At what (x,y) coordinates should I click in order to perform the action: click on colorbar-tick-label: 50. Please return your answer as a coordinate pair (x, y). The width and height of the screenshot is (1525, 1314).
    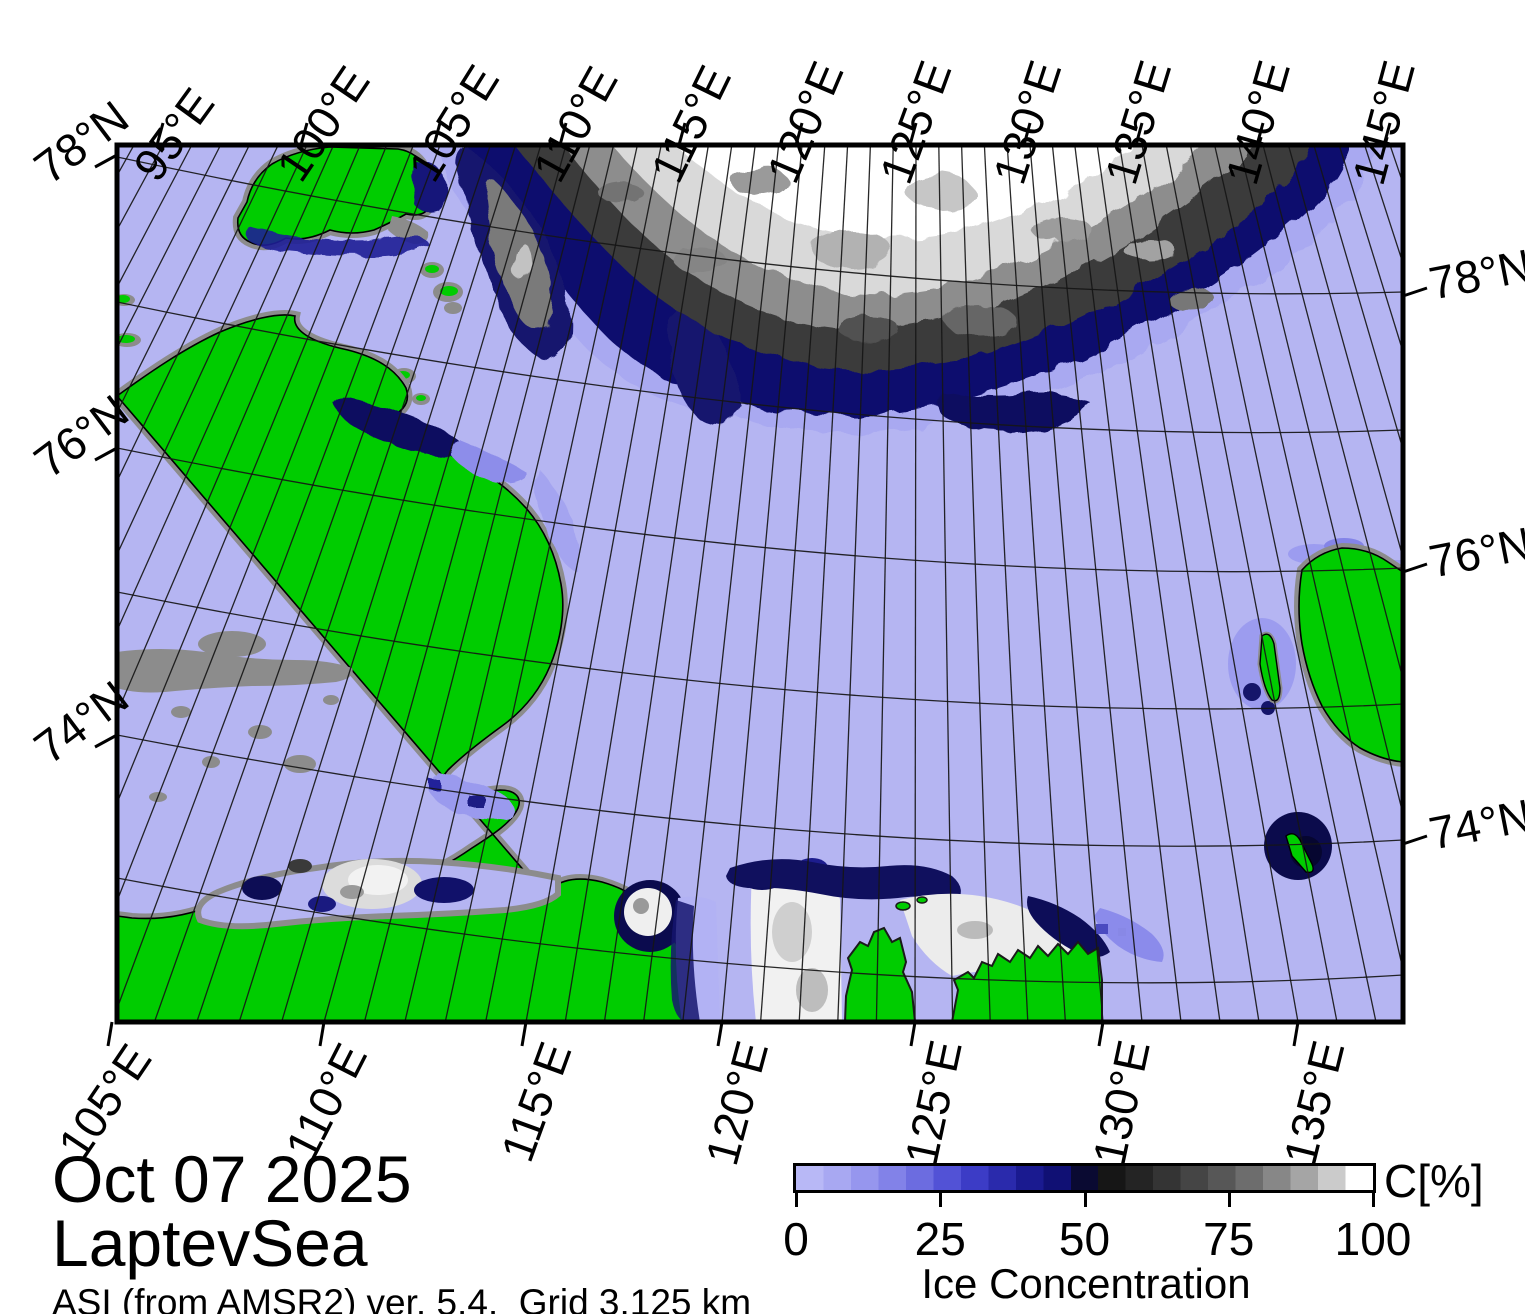
    Looking at the image, I should click on (1084, 1239).